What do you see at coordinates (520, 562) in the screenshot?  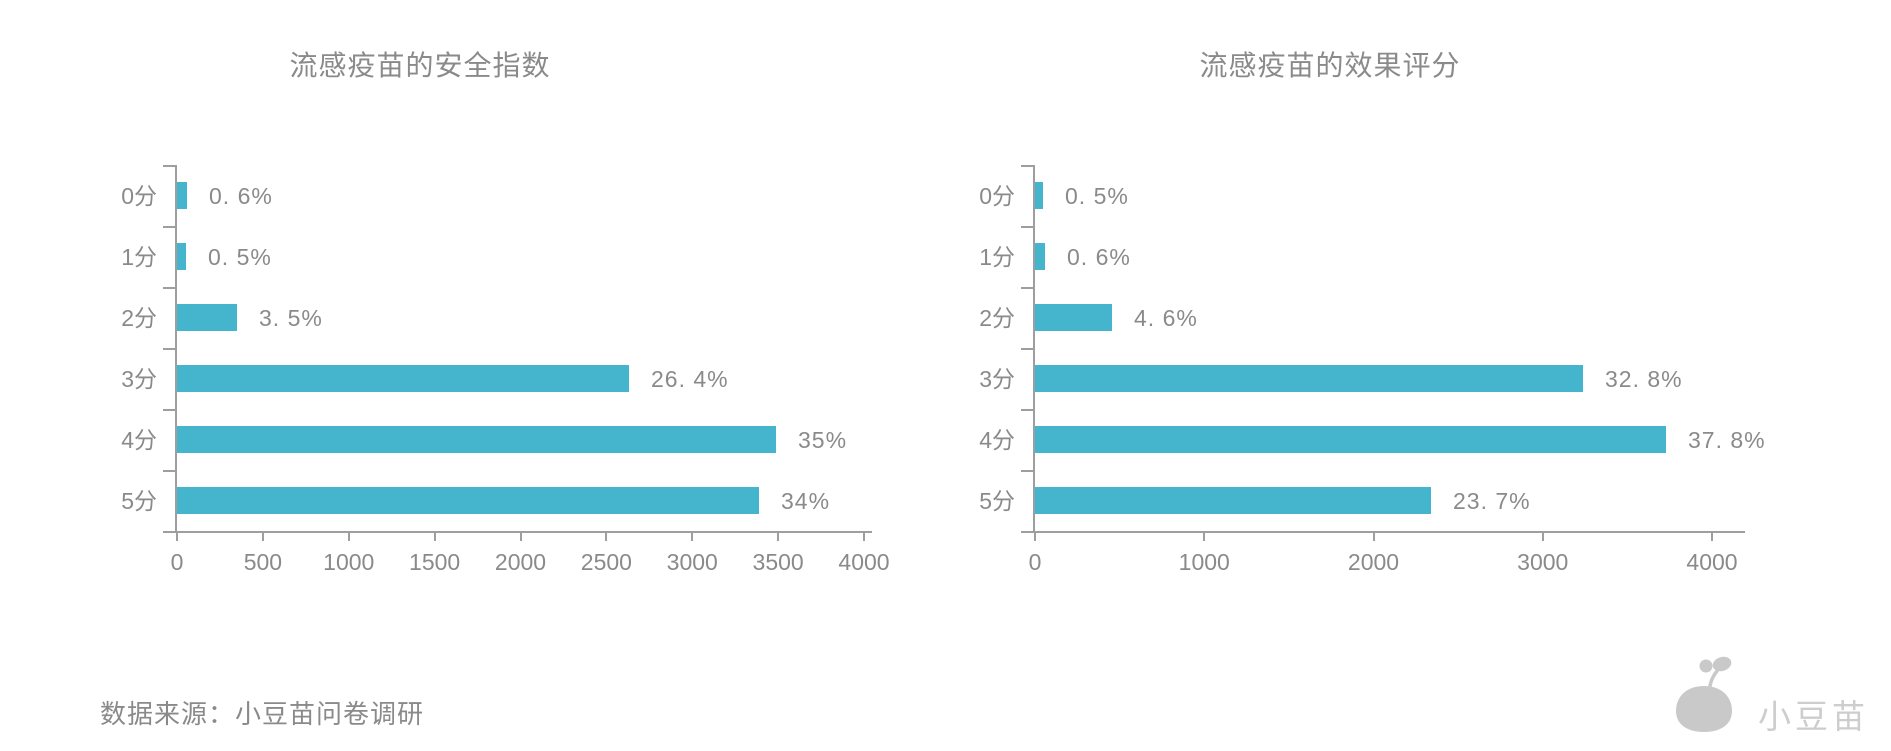 I see `x-tick-label-0-4: 2000` at bounding box center [520, 562].